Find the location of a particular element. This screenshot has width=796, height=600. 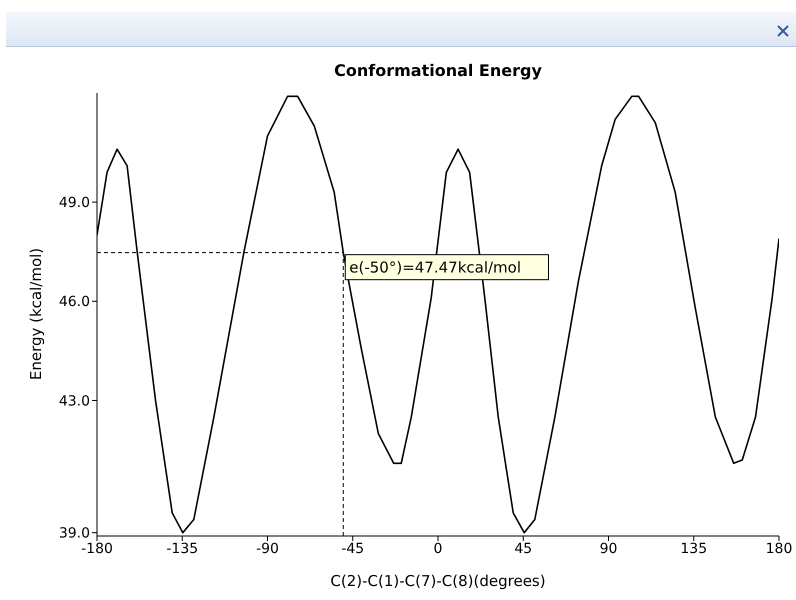

x-tick-label: 90 is located at coordinates (609, 548).